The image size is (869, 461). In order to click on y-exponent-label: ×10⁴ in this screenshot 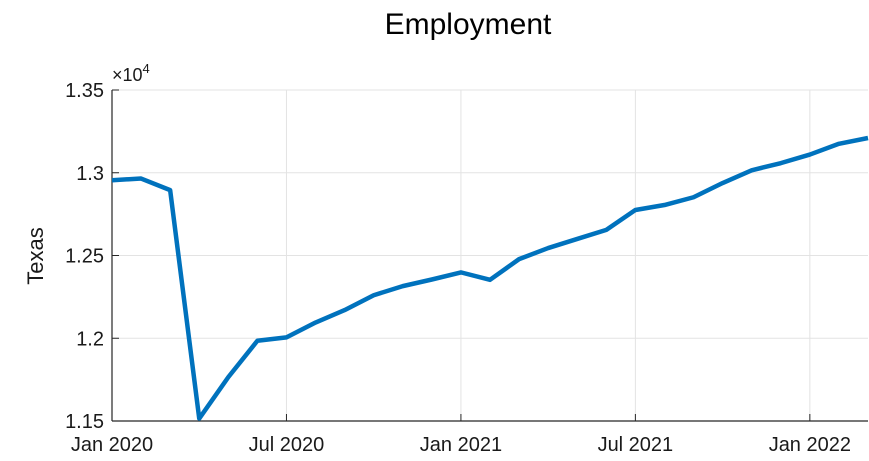, I will do `click(131, 73)`.